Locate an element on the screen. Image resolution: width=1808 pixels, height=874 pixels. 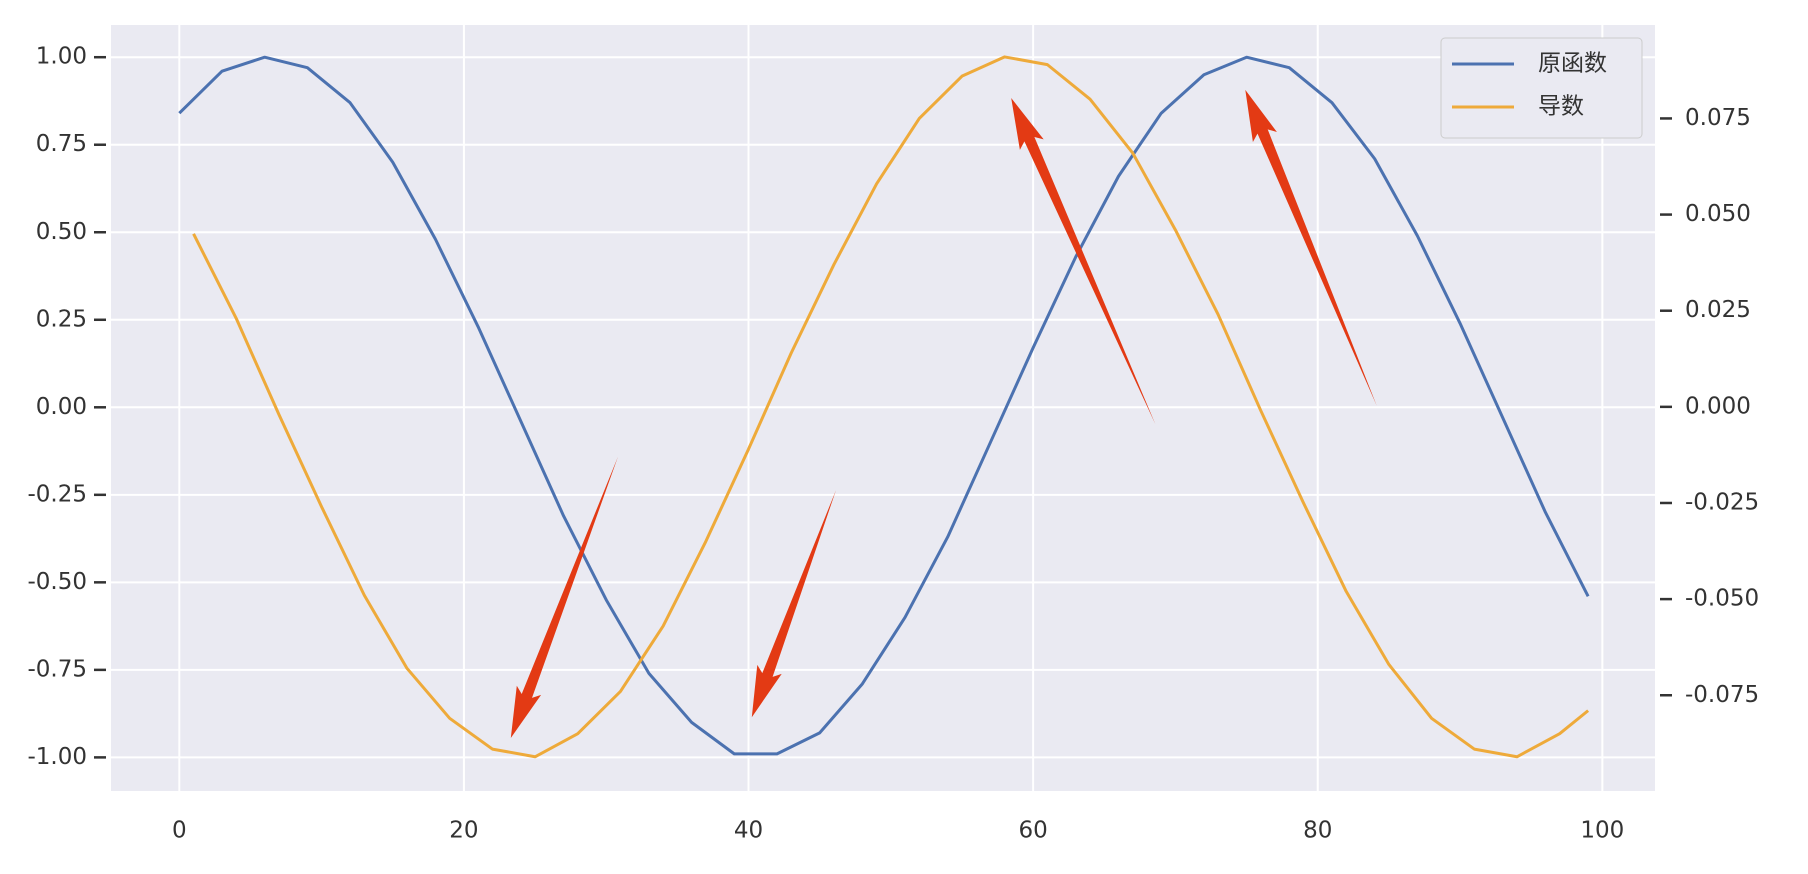
y2-tick-label: -0.075 is located at coordinates (1722, 695).